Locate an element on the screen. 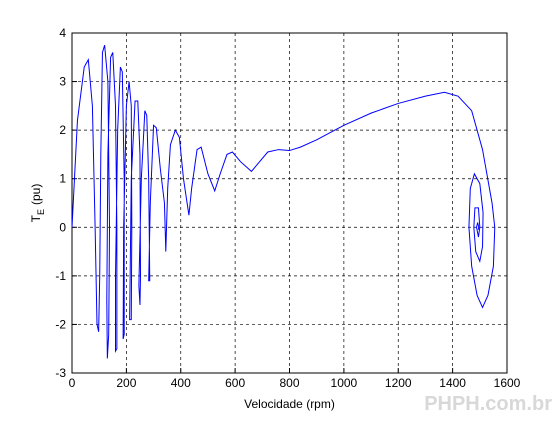  x-tick-label: 0 is located at coordinates (72, 383).